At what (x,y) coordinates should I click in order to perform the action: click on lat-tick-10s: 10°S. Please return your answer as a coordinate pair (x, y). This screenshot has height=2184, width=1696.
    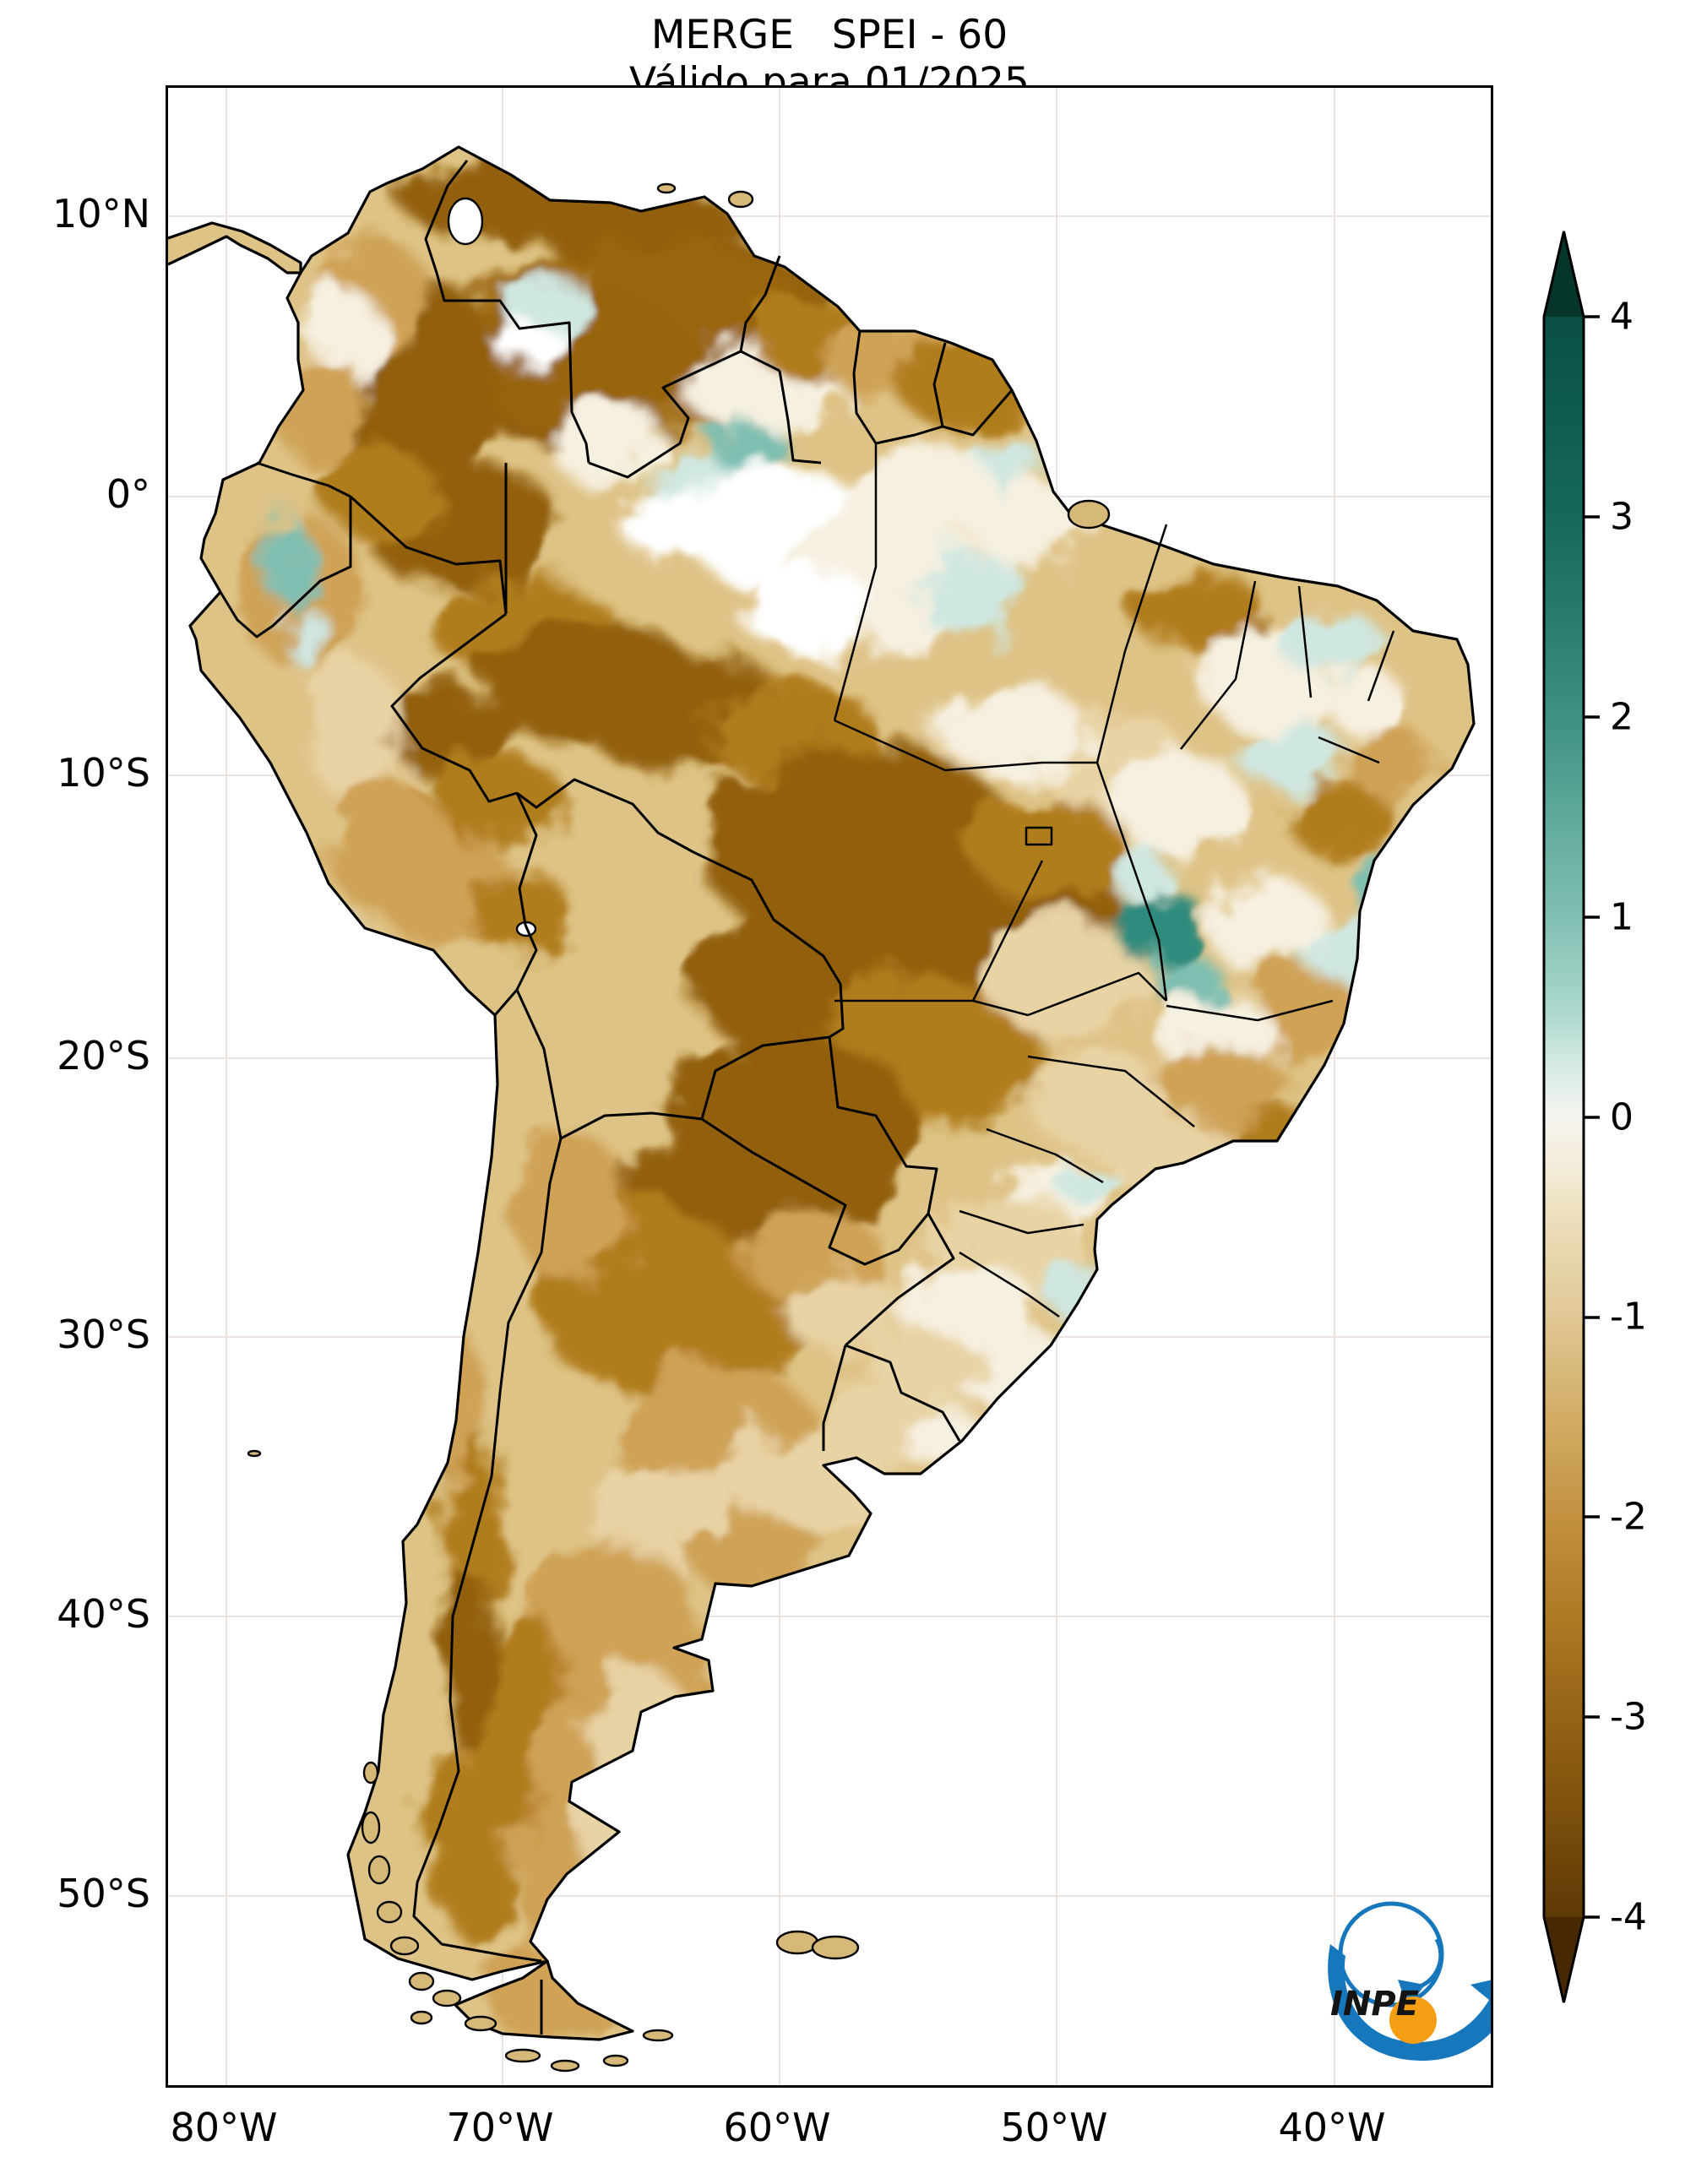
    Looking at the image, I should click on (103, 773).